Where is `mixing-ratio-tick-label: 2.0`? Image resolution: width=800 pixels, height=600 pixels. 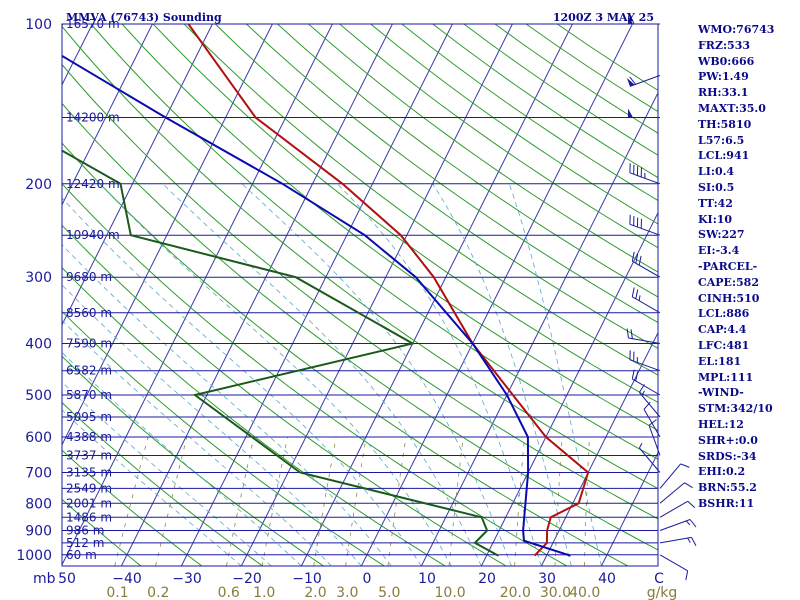 mixing-ratio-tick-label: 2.0 is located at coordinates (315, 592).